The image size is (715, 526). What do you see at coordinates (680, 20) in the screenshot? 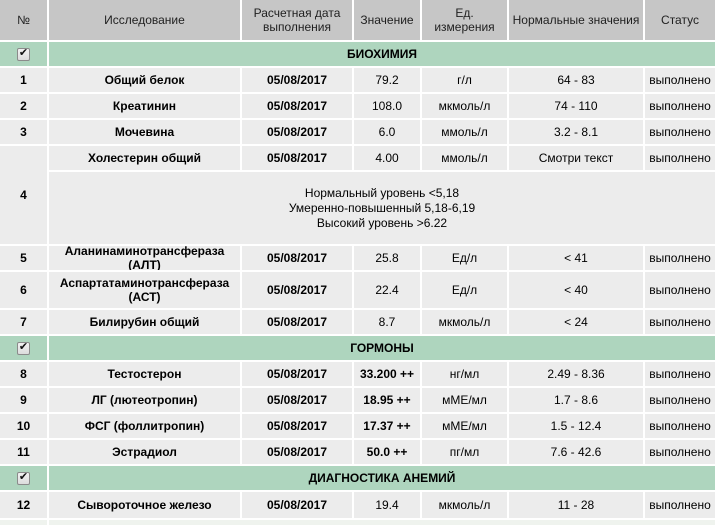
I see `col-header-status: Статус` at bounding box center [680, 20].